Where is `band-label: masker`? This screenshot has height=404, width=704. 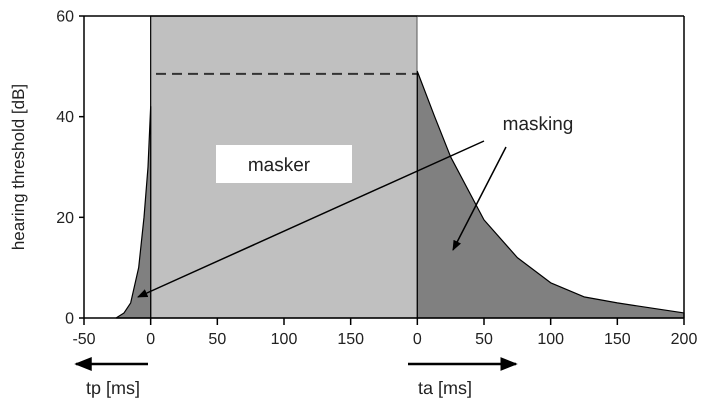 band-label: masker is located at coordinates (279, 165).